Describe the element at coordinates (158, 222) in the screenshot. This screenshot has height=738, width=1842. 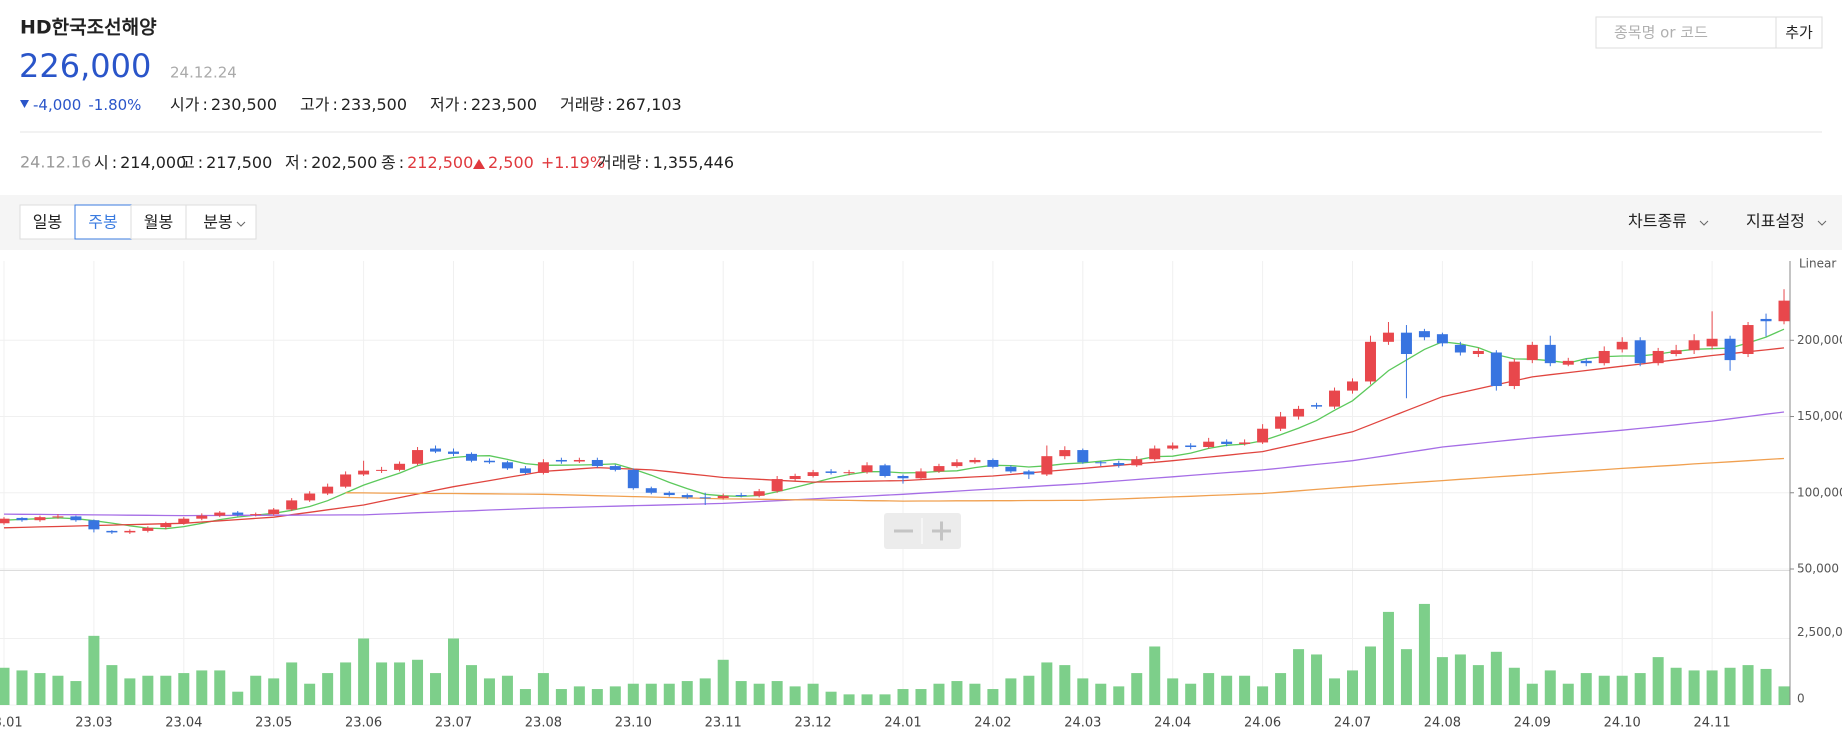
I see `period-button: 월봉` at that location.